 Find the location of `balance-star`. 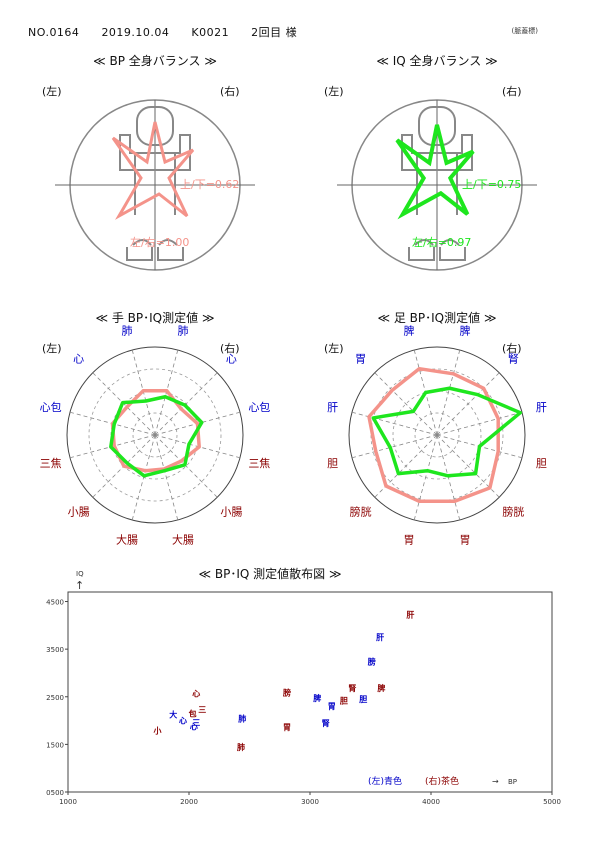

balance-star is located at coordinates (435, 172).